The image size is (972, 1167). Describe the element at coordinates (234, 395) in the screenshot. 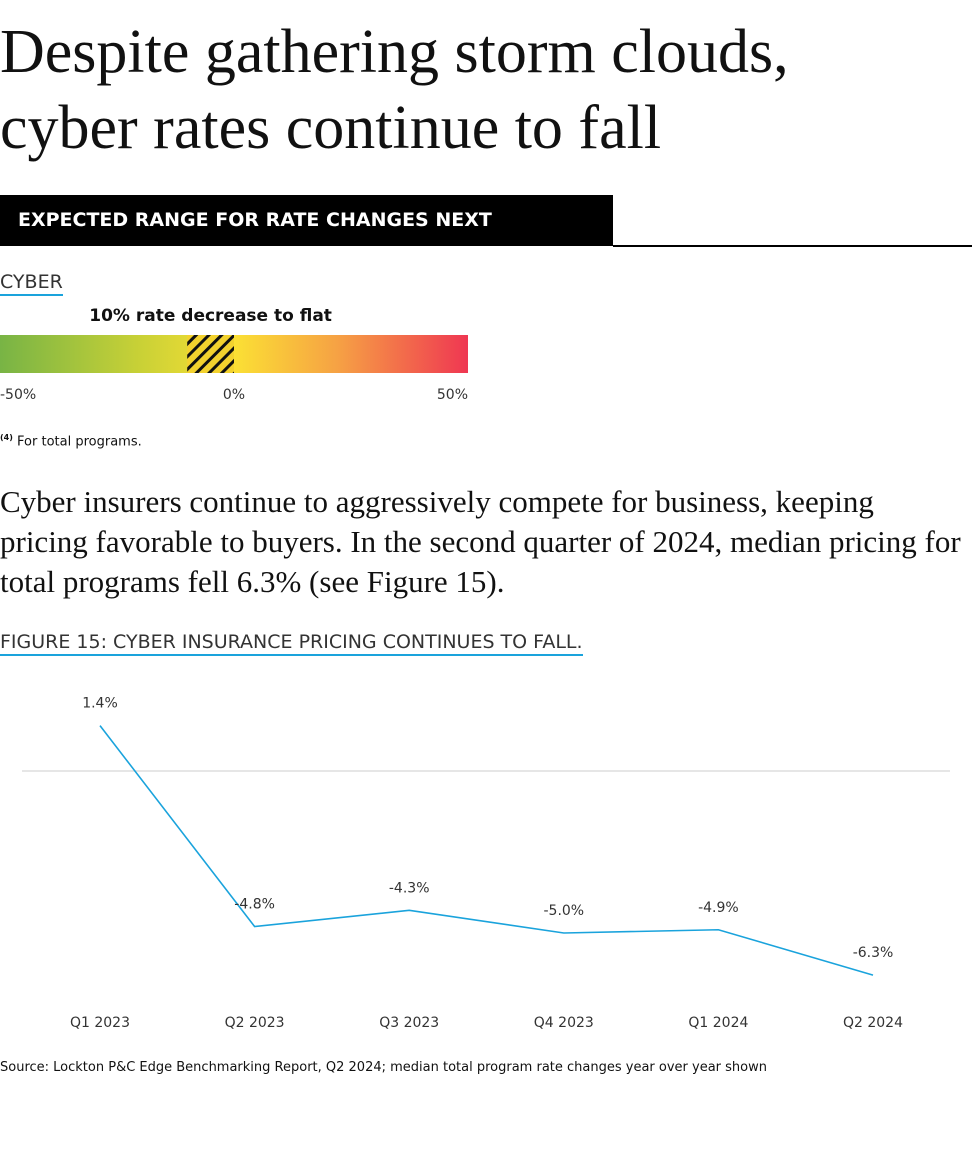

I see `range-tick-label: 0%` at that location.